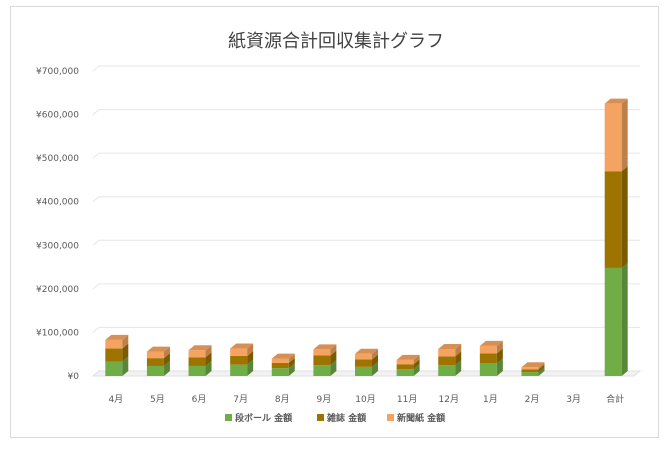  I want to click on legend: 段ボール 金額 雑誌 金額 新聞紙 金額, so click(335, 418).